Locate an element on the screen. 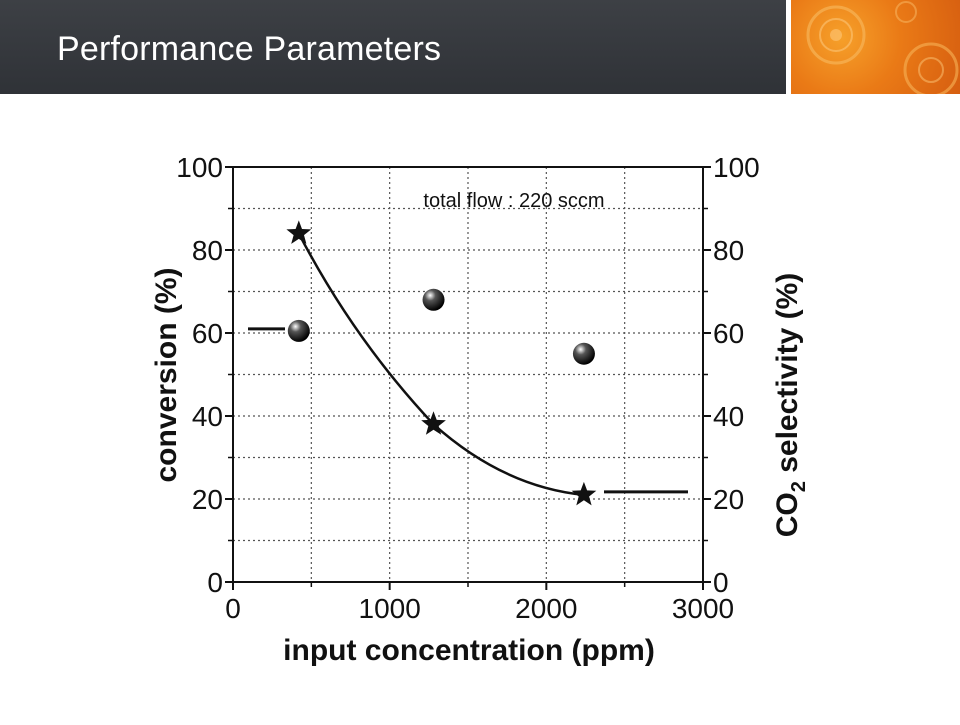 The height and width of the screenshot is (725, 960). annotation-text: total flow : 220 sccm is located at coordinates (513, 201).